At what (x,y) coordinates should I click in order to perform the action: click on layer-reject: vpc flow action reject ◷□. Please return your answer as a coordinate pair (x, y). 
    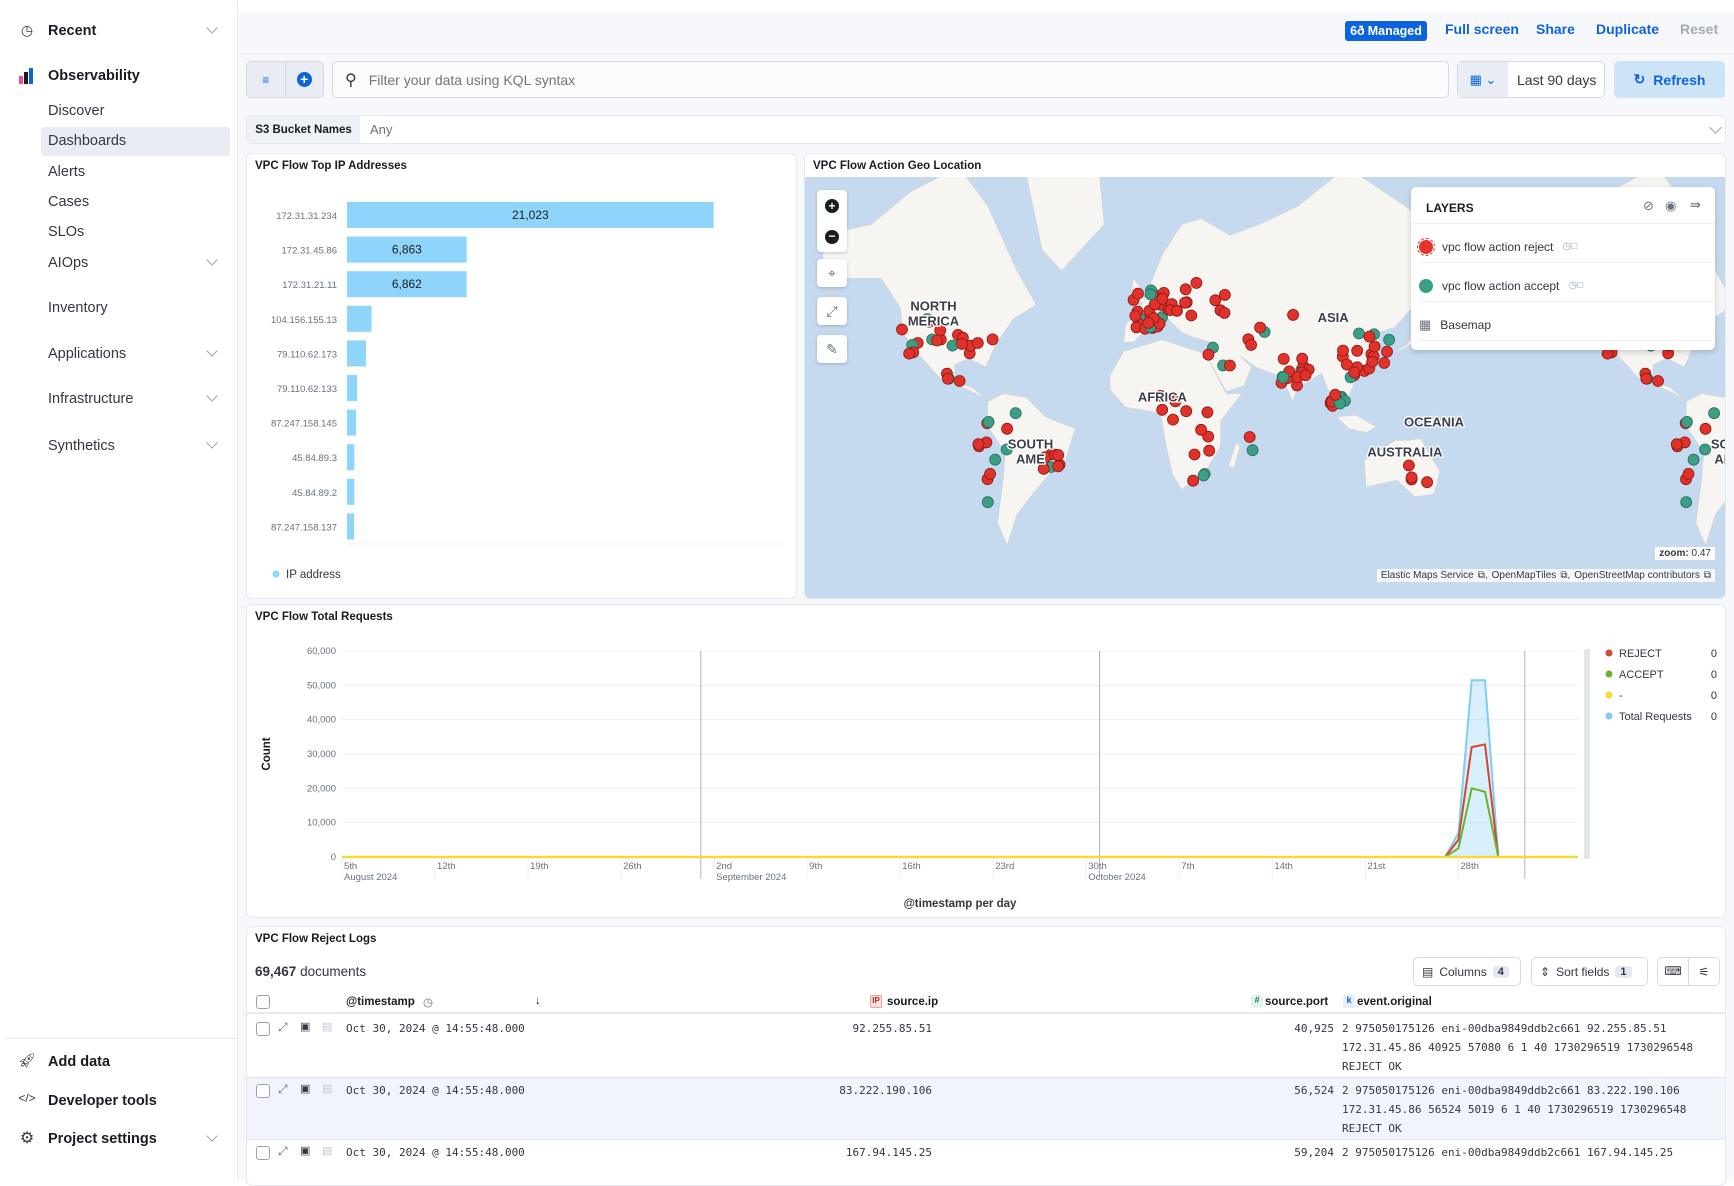
    Looking at the image, I should click on (1566, 247).